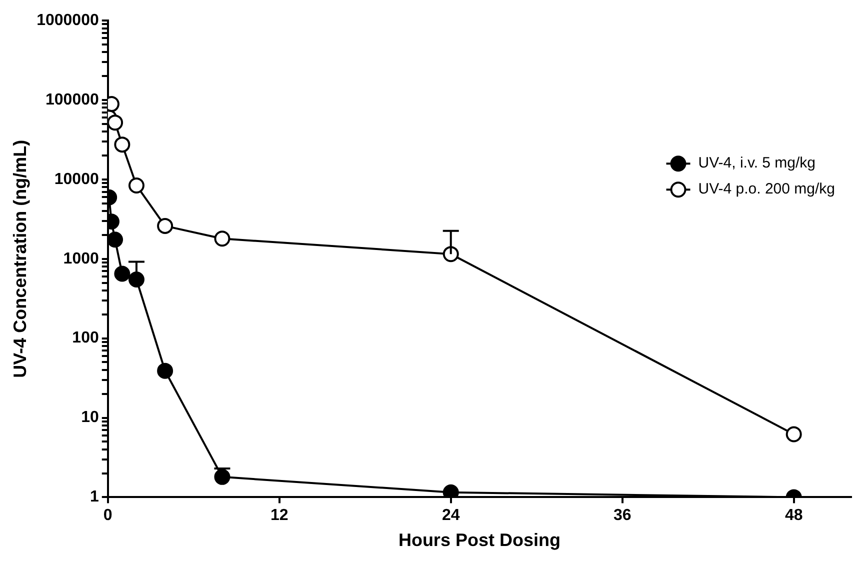  What do you see at coordinates (81, 259) in the screenshot?
I see `y-tick-label: 1000` at bounding box center [81, 259].